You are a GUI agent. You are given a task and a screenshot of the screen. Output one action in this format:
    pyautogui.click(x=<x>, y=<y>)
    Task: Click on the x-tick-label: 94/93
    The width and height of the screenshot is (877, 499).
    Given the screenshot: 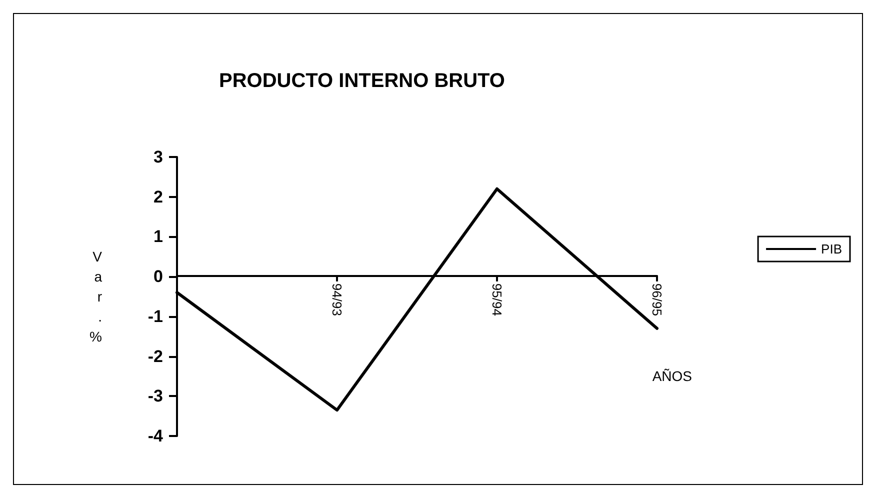 What is the action you would take?
    pyautogui.click(x=337, y=299)
    